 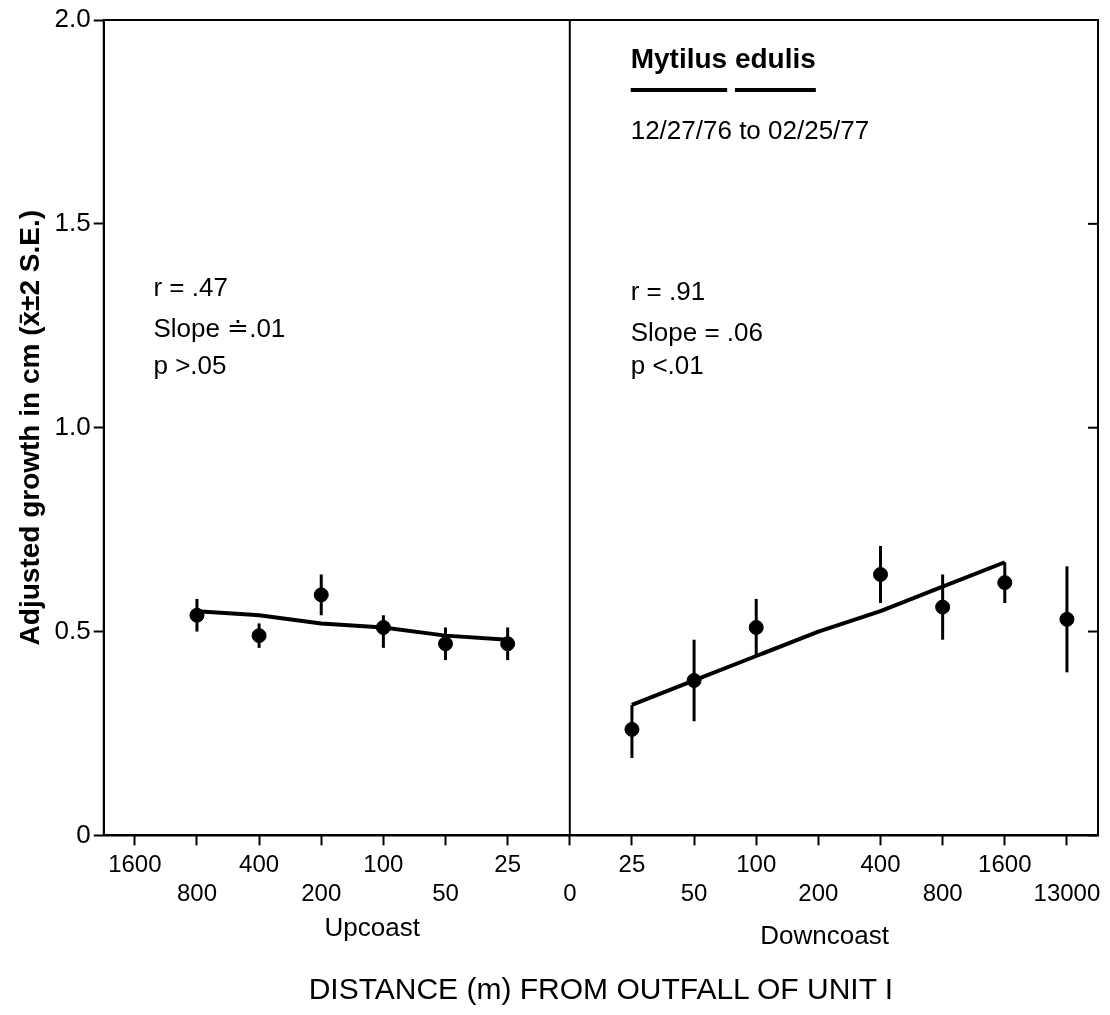 What do you see at coordinates (668, 291) in the screenshot?
I see `annotation: r = .91` at bounding box center [668, 291].